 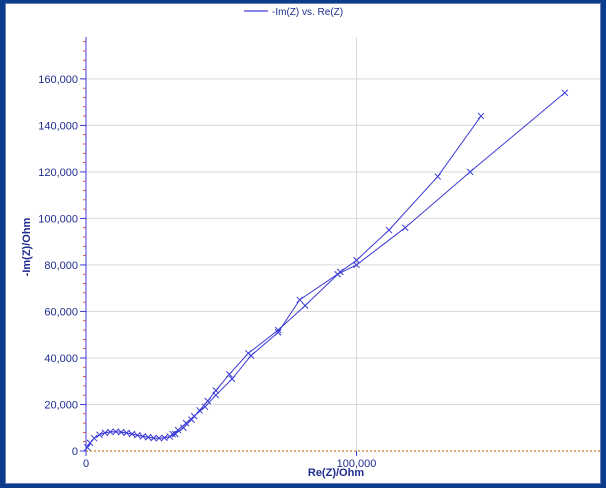 What do you see at coordinates (307, 12) in the screenshot?
I see `legend-label: -Im(Z) vs. Re(Z)` at bounding box center [307, 12].